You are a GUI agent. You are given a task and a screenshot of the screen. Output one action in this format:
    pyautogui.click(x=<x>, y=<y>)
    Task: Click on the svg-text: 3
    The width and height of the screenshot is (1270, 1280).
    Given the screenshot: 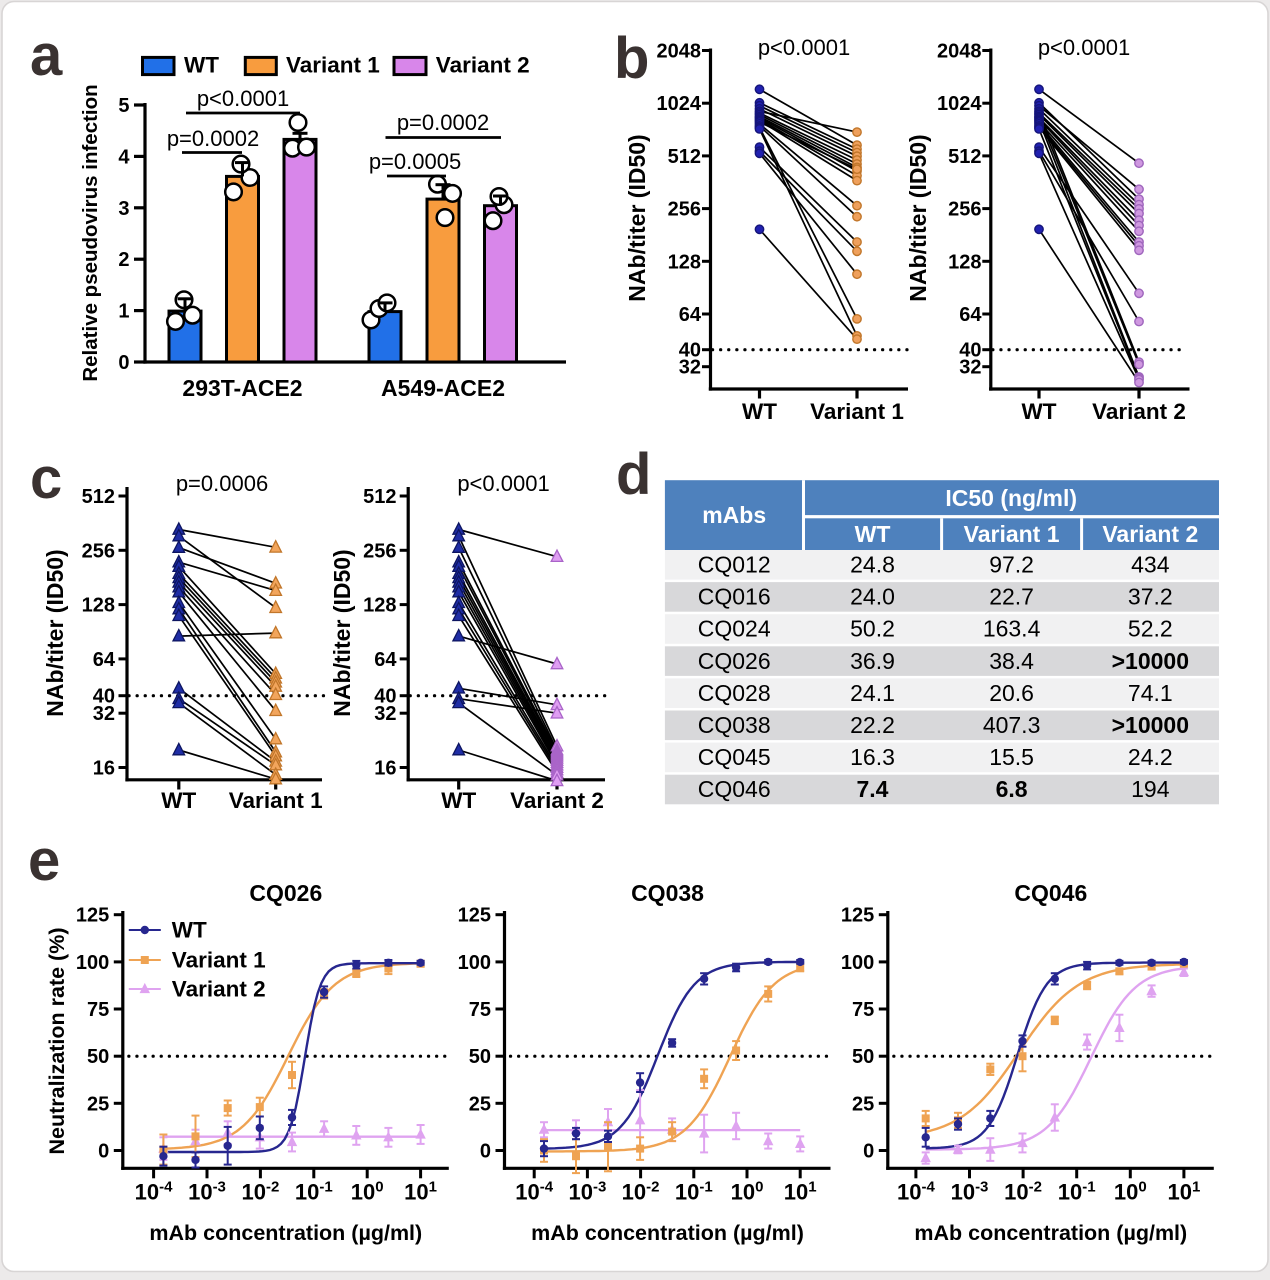 What is the action you would take?
    pyautogui.click(x=123, y=209)
    